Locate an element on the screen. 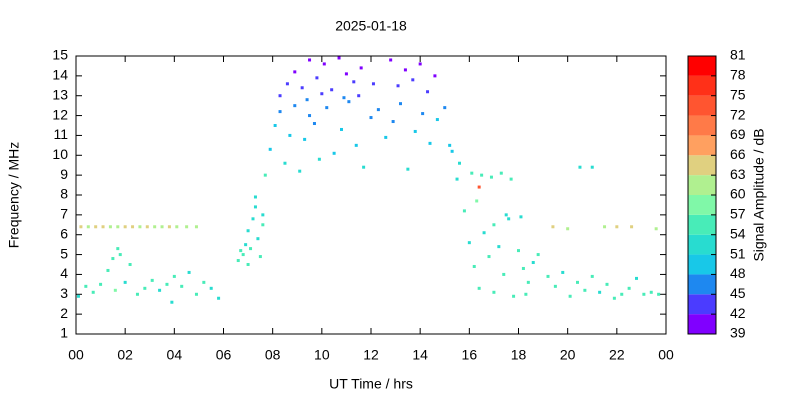 This screenshot has height=400, width=800. x-tick-label: 02 is located at coordinates (125, 355).